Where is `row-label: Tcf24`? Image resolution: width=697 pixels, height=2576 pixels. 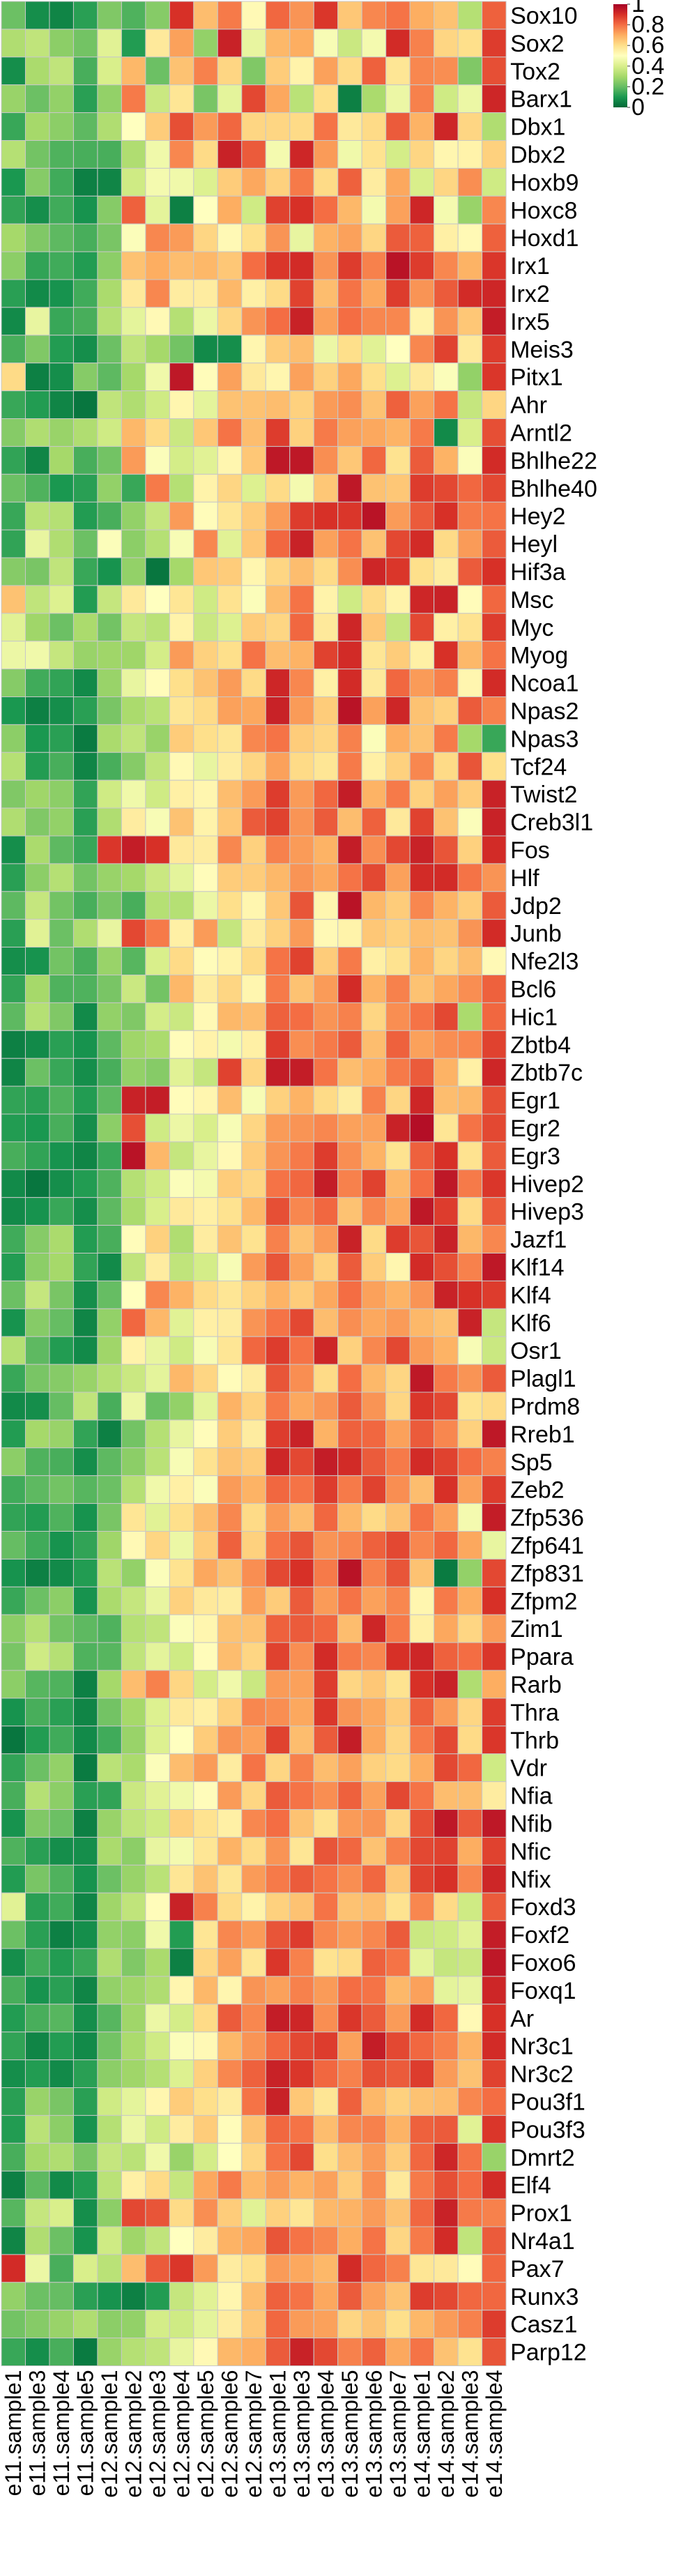
row-label: Tcf24 is located at coordinates (538, 767).